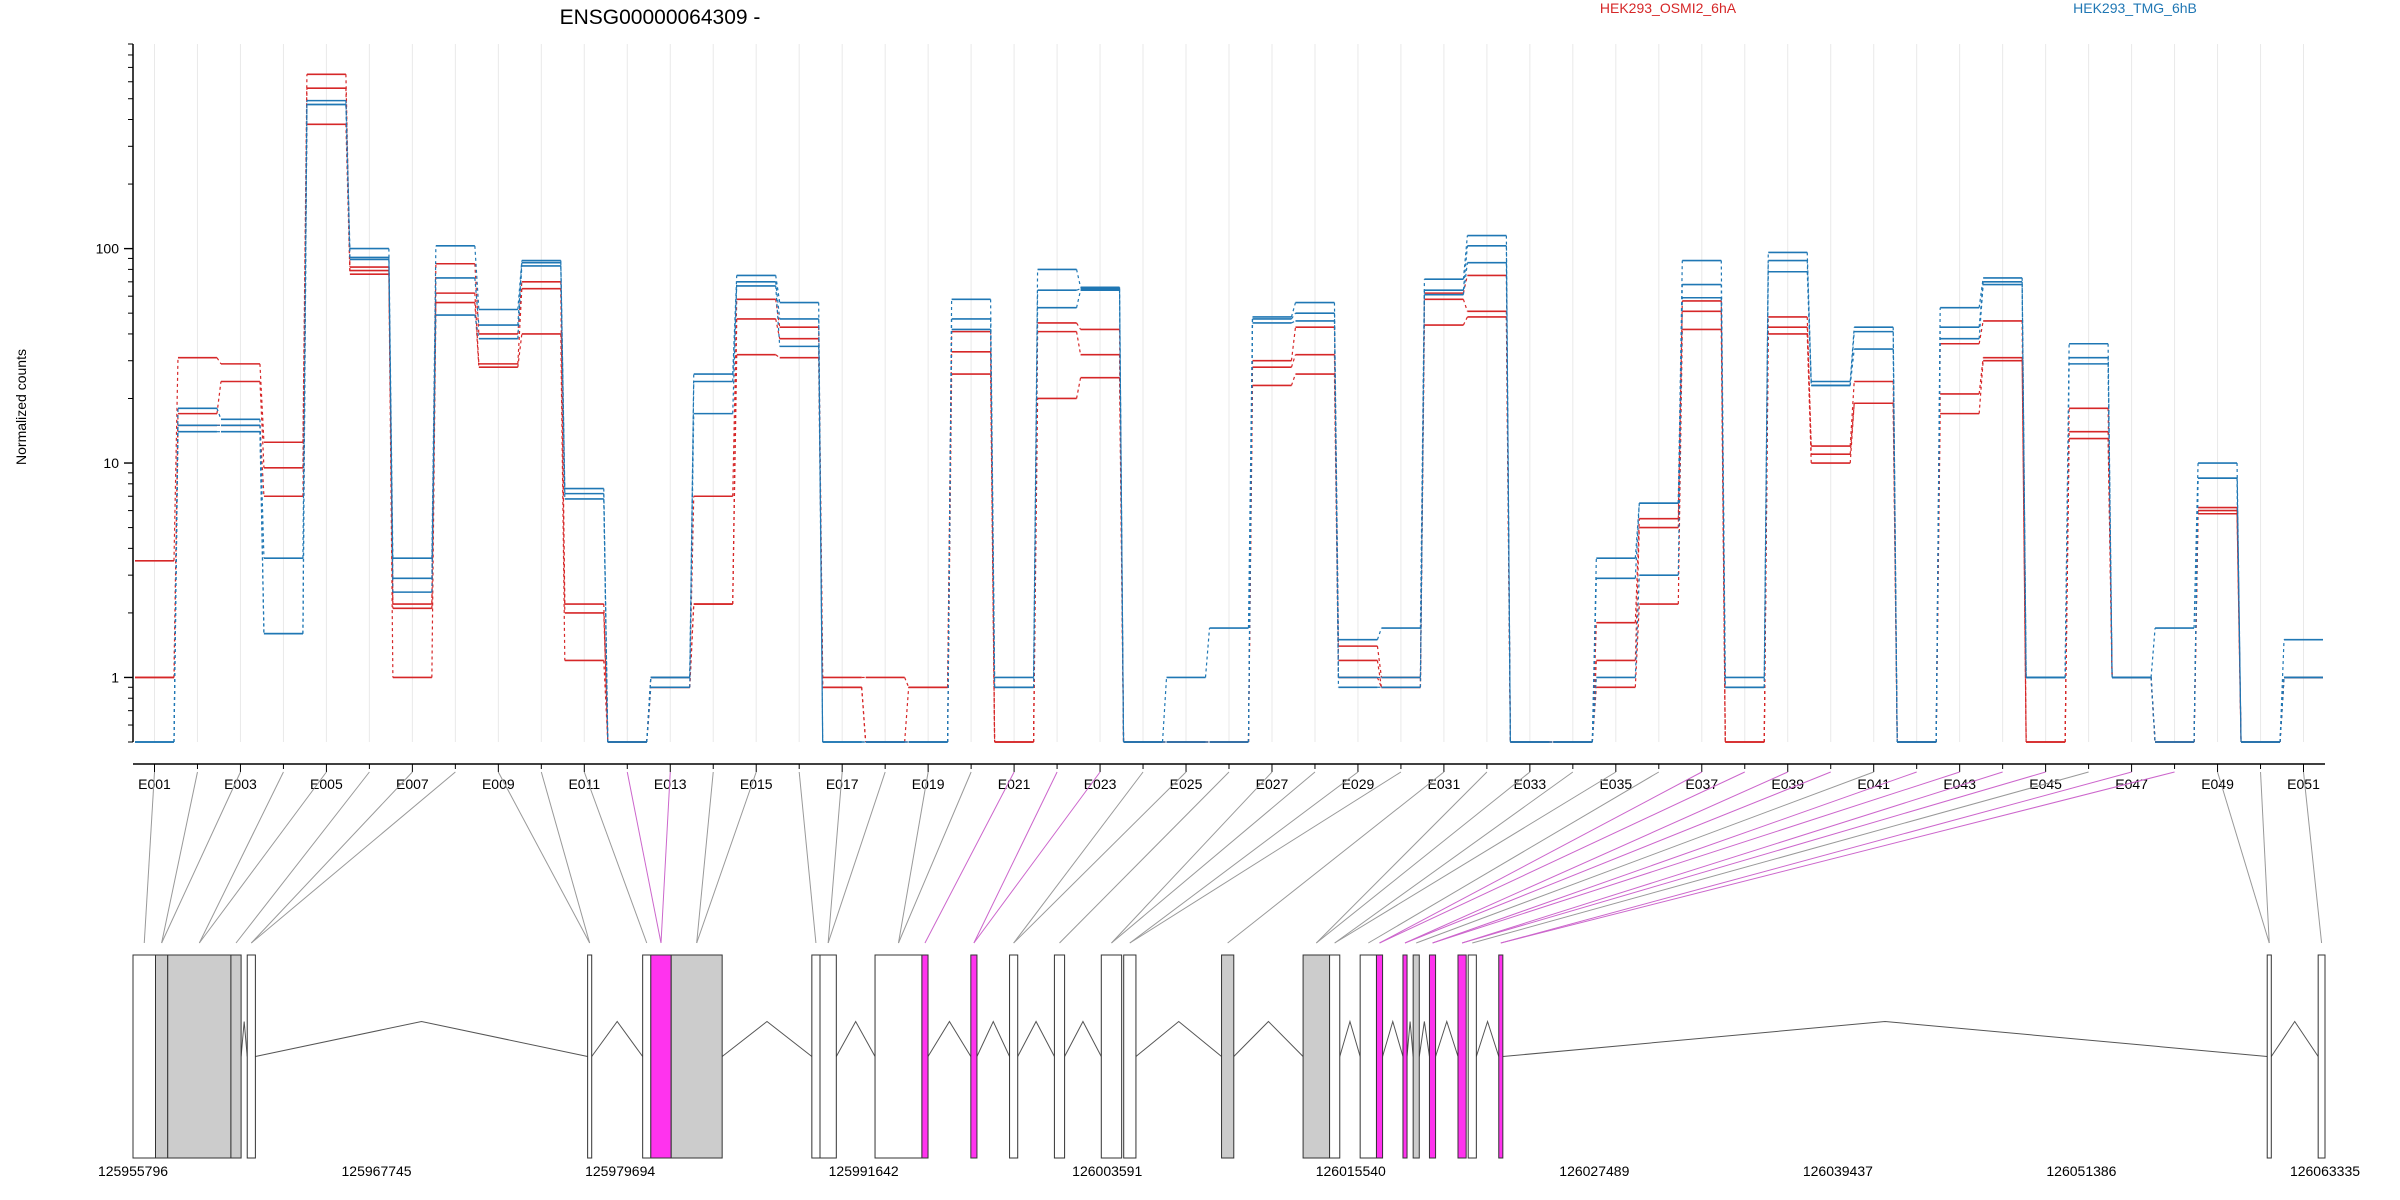  What do you see at coordinates (2325, 1171) in the screenshot?
I see `genomic-coordinate-label: 126063335` at bounding box center [2325, 1171].